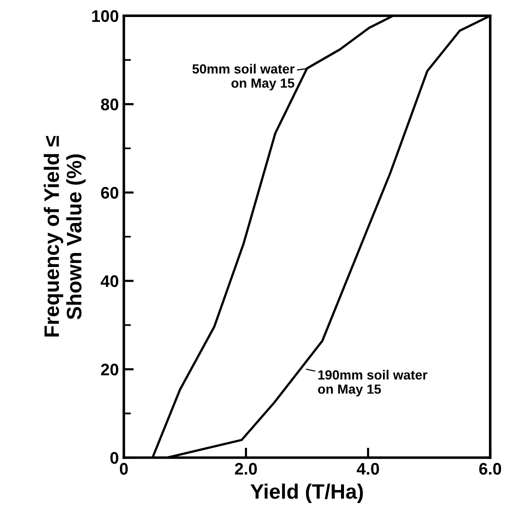  I want to click on x-tick-label: 0, so click(124, 468).